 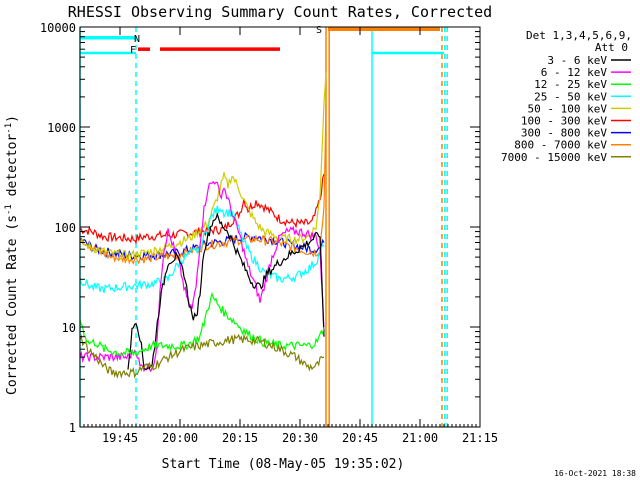 What do you see at coordinates (360, 438) in the screenshot?
I see `x-tick-label-4: 20:45` at bounding box center [360, 438].